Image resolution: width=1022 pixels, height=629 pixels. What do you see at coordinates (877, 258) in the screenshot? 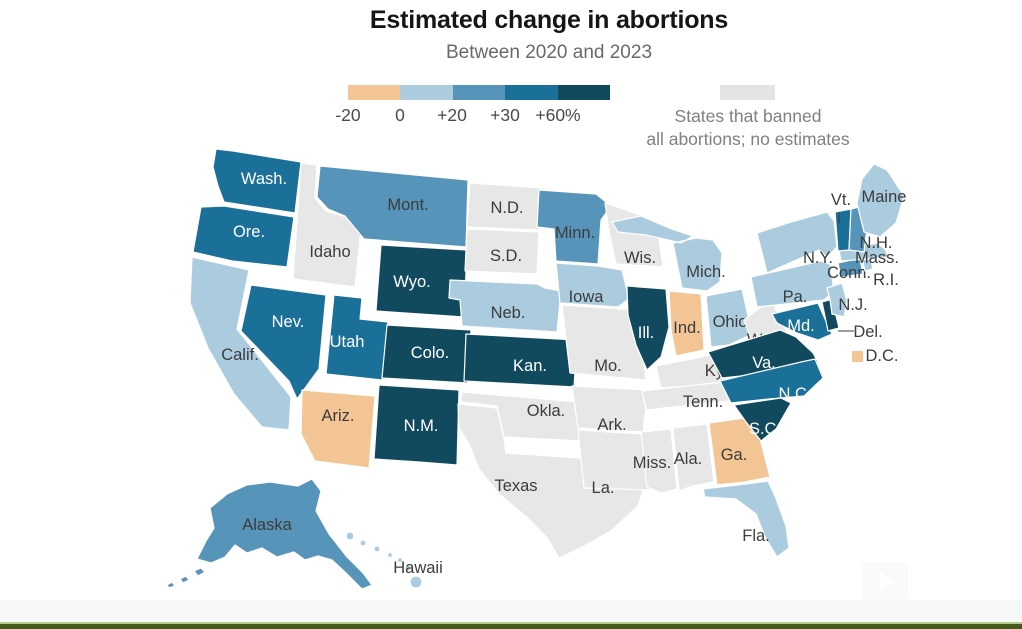
I see `state-label-MA: Mass.` at bounding box center [877, 258].